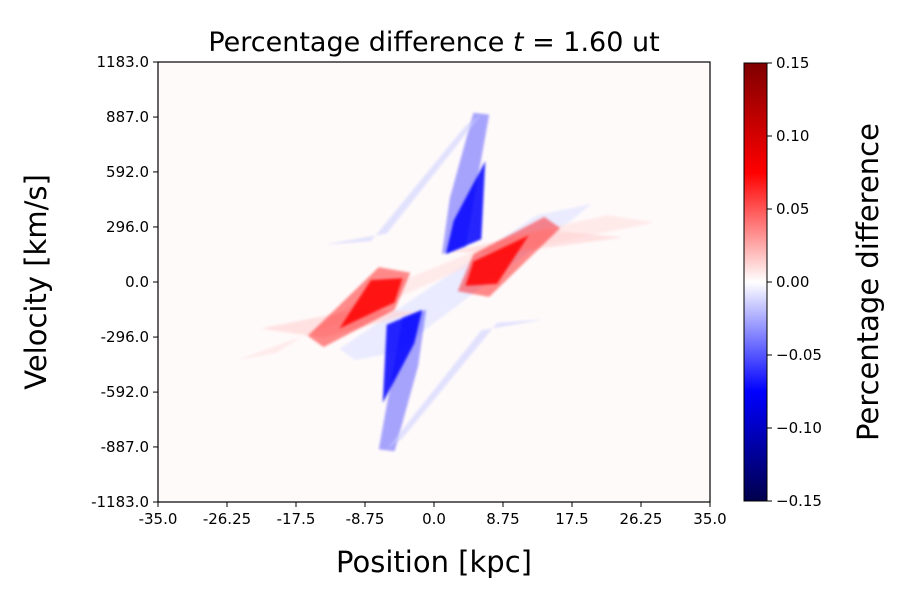 The image size is (900, 600). Describe the element at coordinates (123, 62) in the screenshot. I see `y-tick-label: 1183.0` at that location.